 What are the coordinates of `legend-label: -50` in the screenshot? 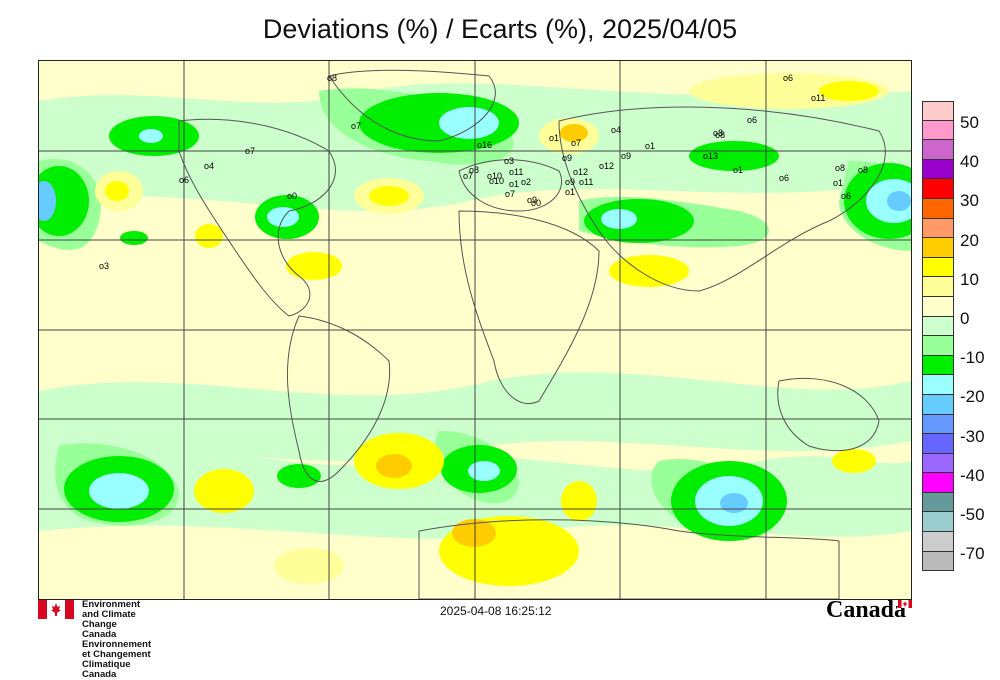 It's located at (972, 514).